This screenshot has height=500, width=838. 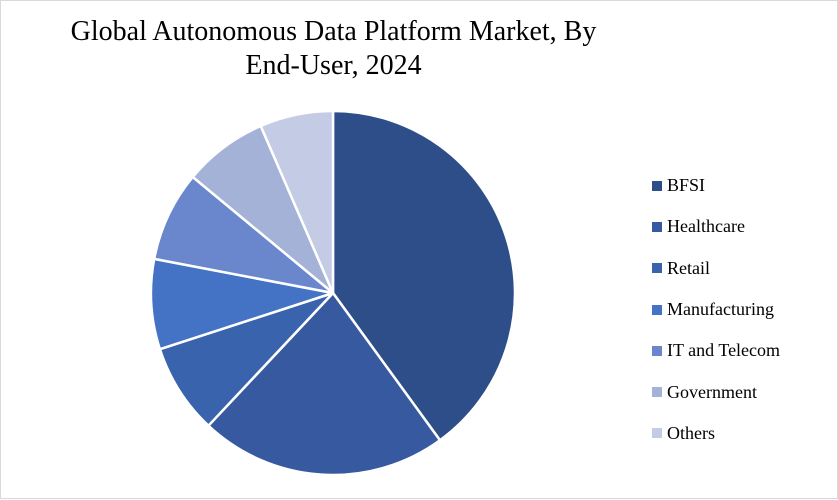 I want to click on legend-item: Retail, so click(x=716, y=268).